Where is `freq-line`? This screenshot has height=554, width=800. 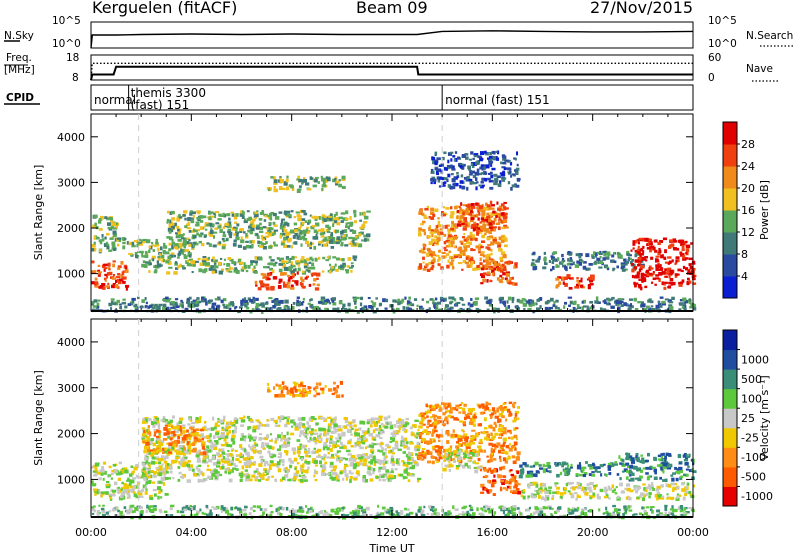
freq-line is located at coordinates (391, 73).